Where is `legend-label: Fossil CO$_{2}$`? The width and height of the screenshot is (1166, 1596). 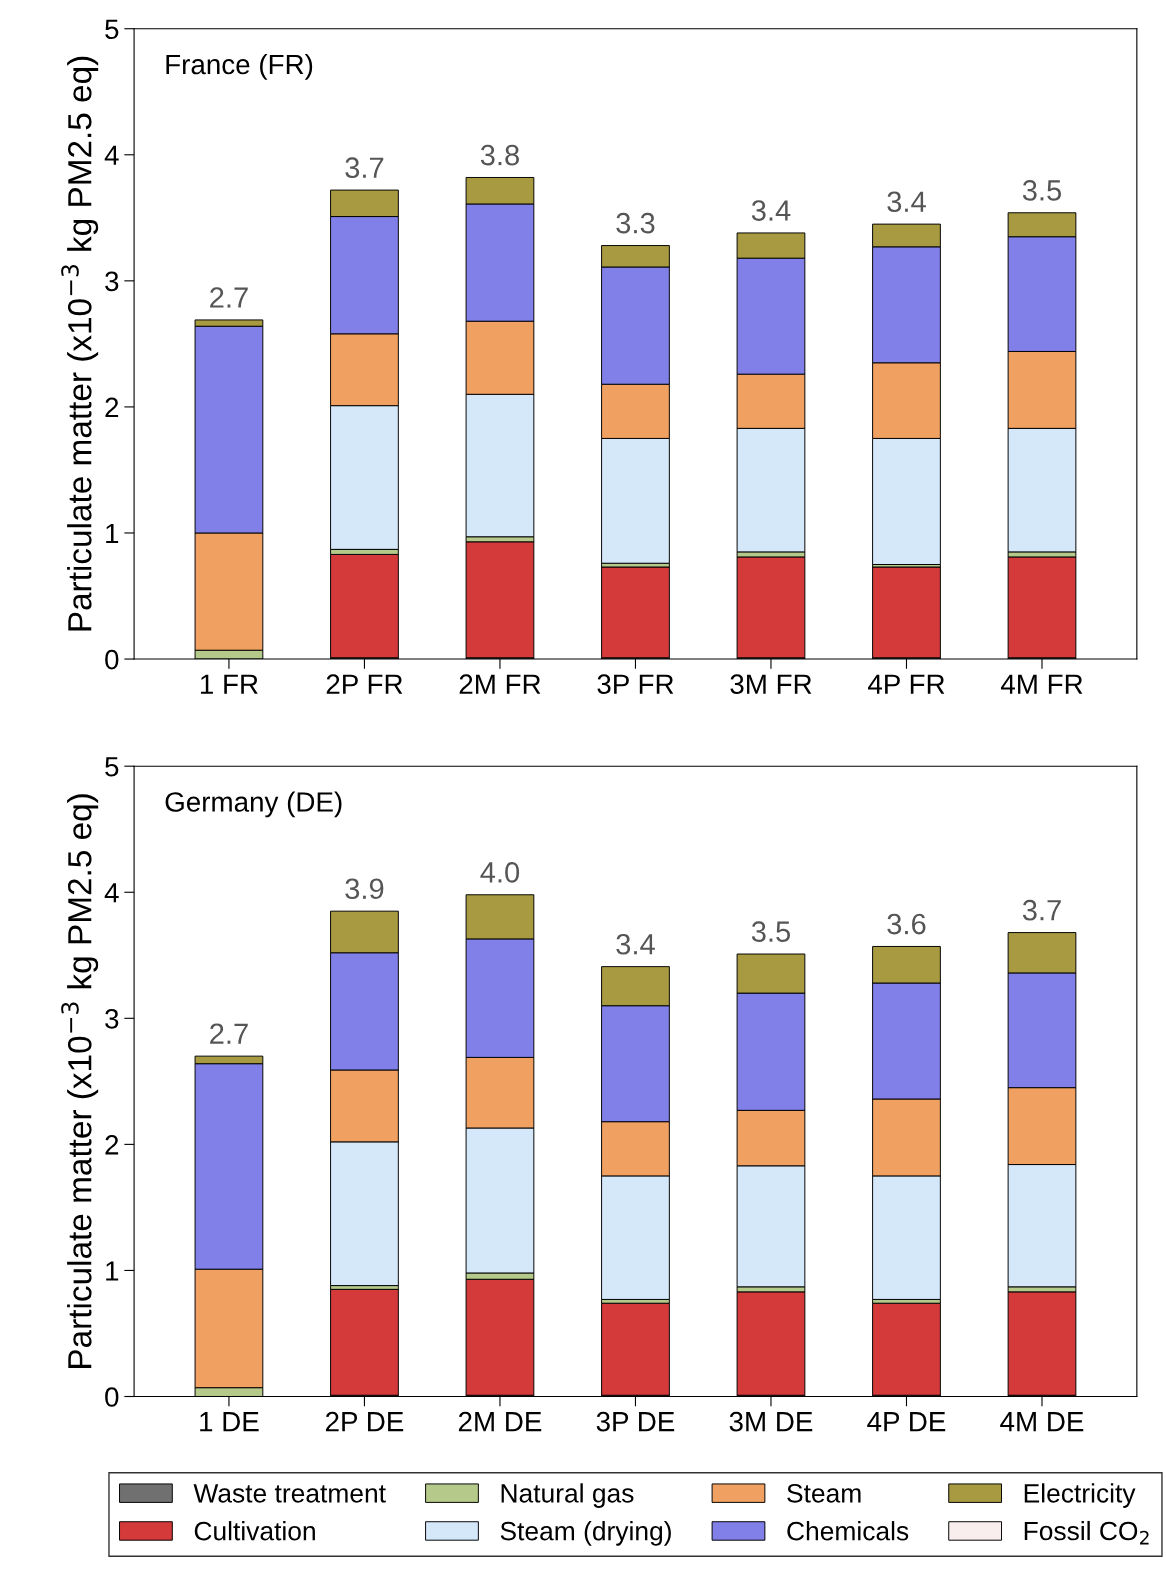 legend-label: Fossil CO$_{2}$ is located at coordinates (1086, 1532).